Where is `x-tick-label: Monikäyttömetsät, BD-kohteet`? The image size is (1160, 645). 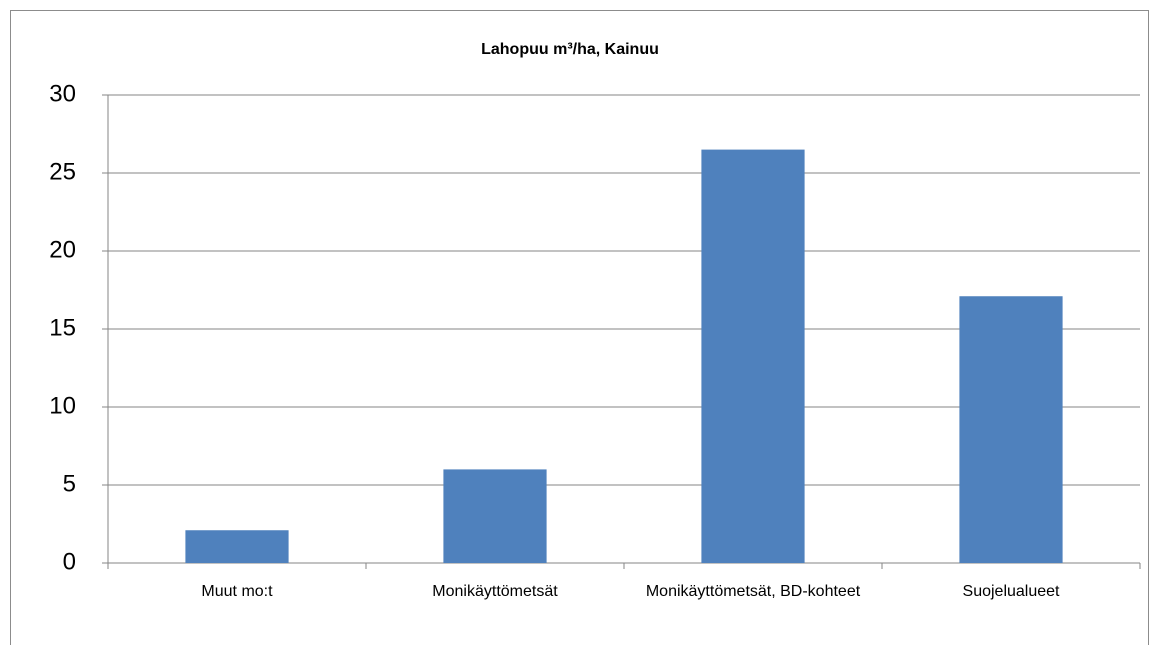
x-tick-label: Monikäyttömetsät, BD-kohteet is located at coordinates (753, 591).